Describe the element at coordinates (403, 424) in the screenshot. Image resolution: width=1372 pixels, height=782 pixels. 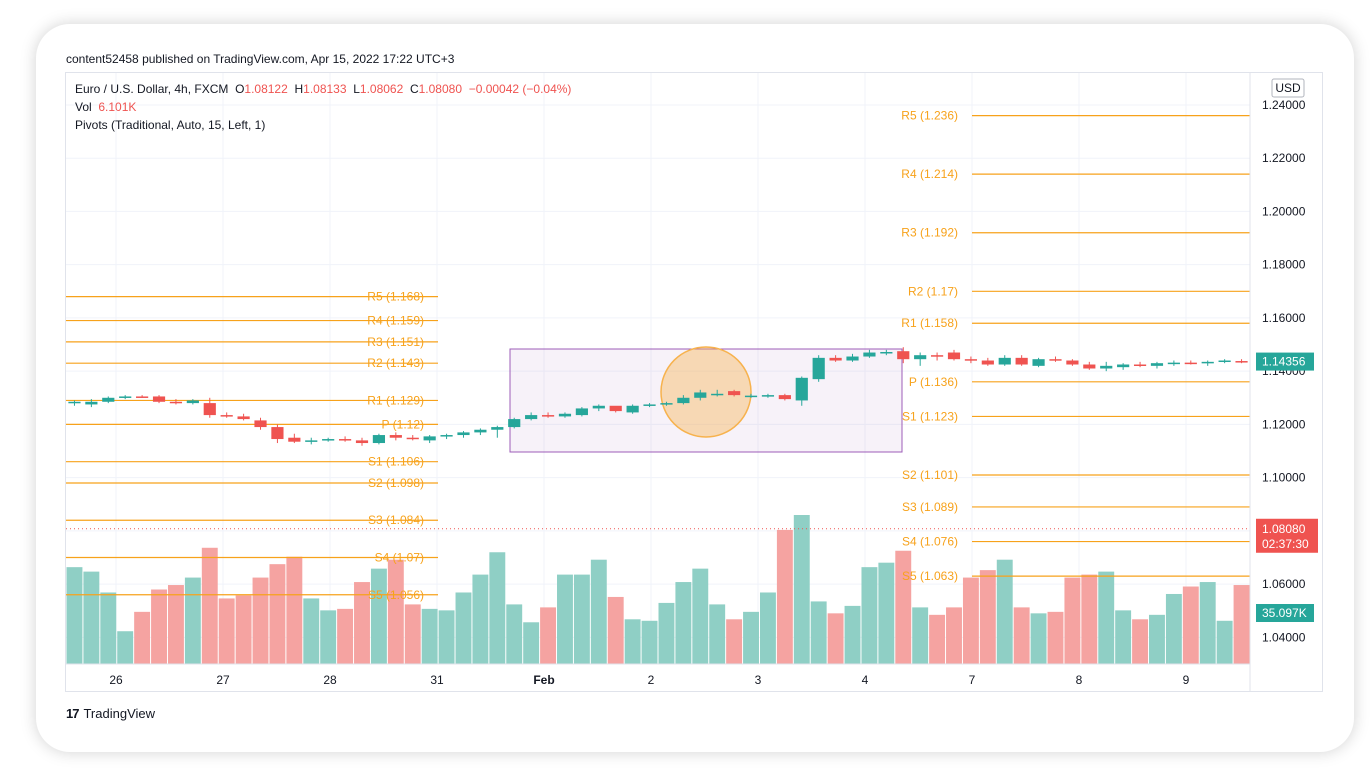
I see `pivot-label-p: P (1.12)` at that location.